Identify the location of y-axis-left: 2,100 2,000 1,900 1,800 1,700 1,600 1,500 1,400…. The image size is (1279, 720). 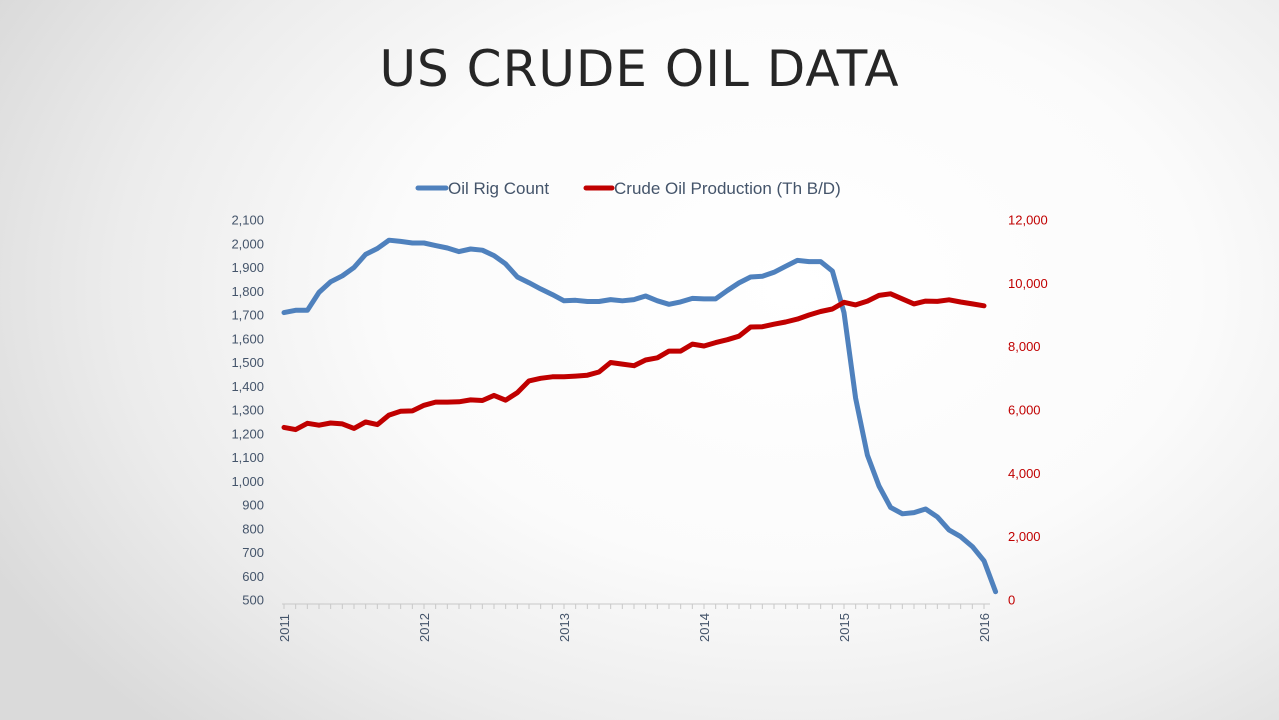
(247, 410).